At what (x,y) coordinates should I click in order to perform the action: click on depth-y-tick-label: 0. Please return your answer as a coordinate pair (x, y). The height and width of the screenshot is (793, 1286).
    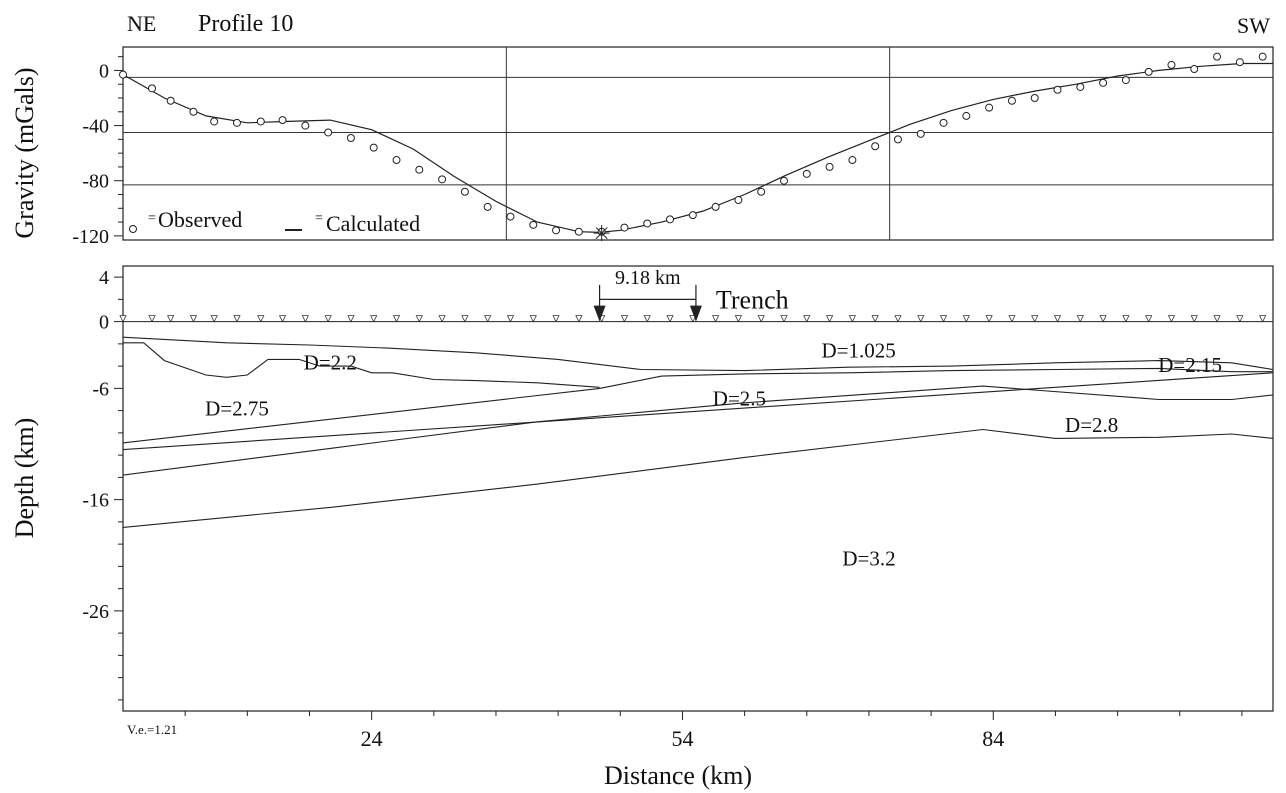
    Looking at the image, I should click on (104, 323).